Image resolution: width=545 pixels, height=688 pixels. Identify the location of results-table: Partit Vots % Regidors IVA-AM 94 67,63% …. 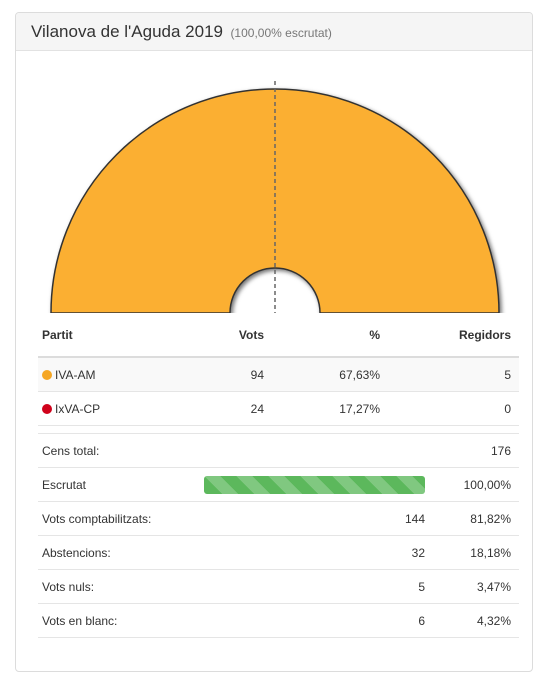
(278, 369).